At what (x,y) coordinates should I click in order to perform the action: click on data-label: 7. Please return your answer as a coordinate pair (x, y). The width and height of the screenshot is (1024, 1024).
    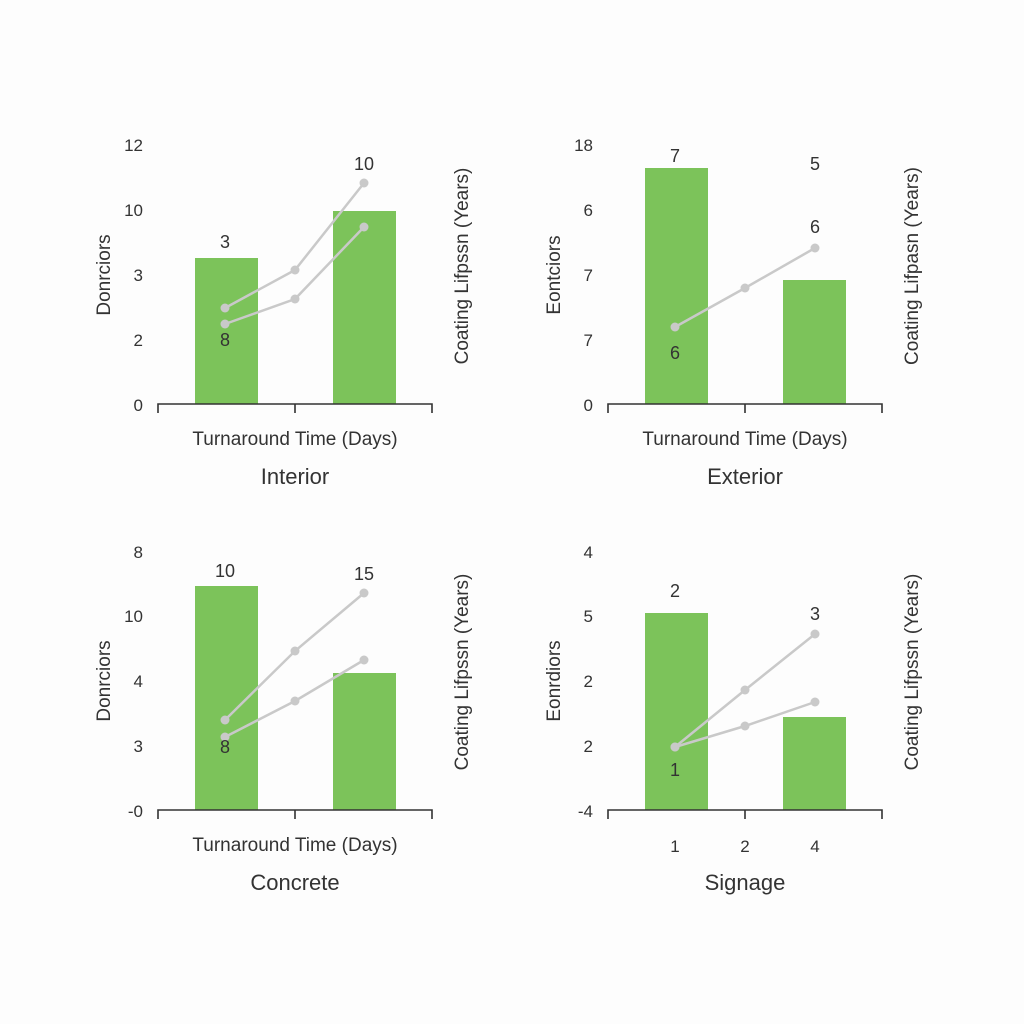
    Looking at the image, I should click on (675, 156).